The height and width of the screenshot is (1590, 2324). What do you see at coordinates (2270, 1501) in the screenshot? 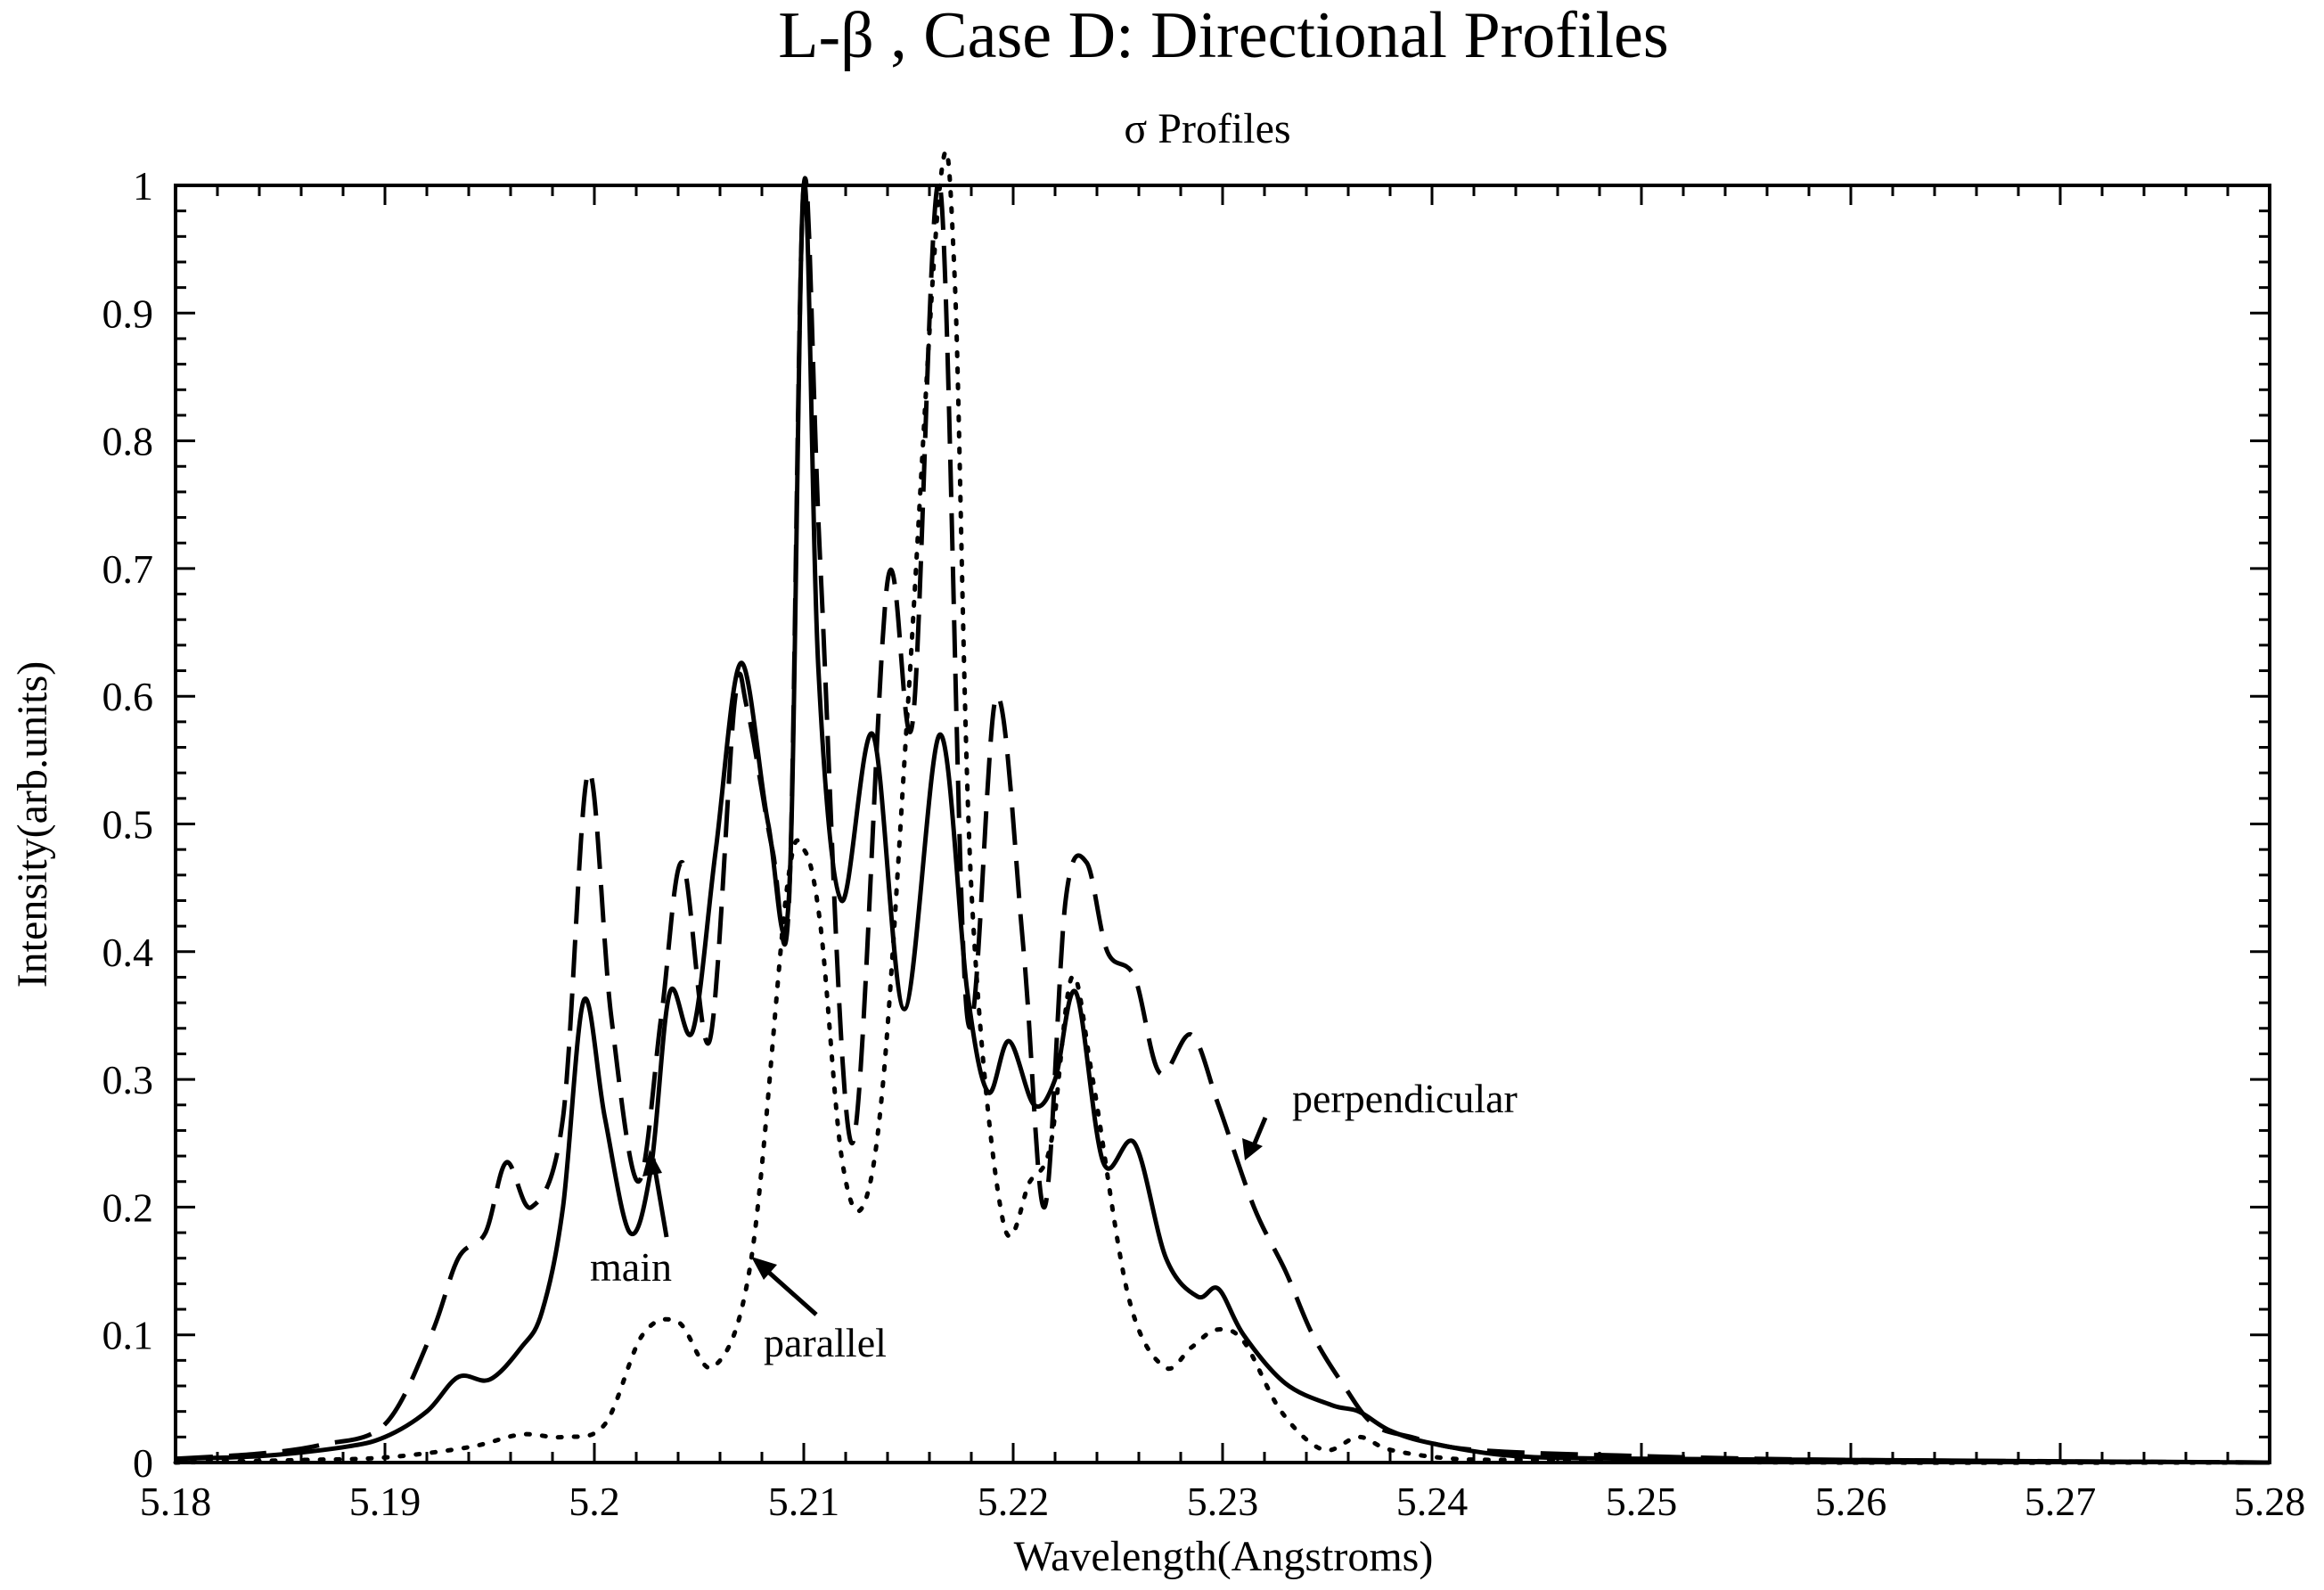
I see `x-tick-label: 5.28` at bounding box center [2270, 1501].